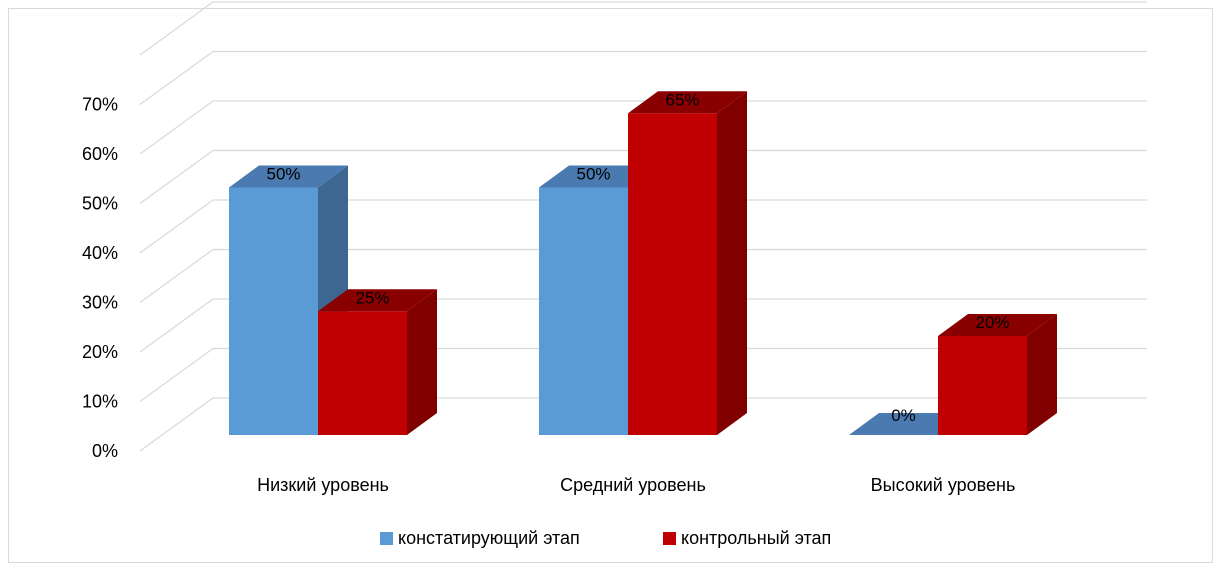  What do you see at coordinates (992, 322) in the screenshot?
I see `data-label: 20%` at bounding box center [992, 322].